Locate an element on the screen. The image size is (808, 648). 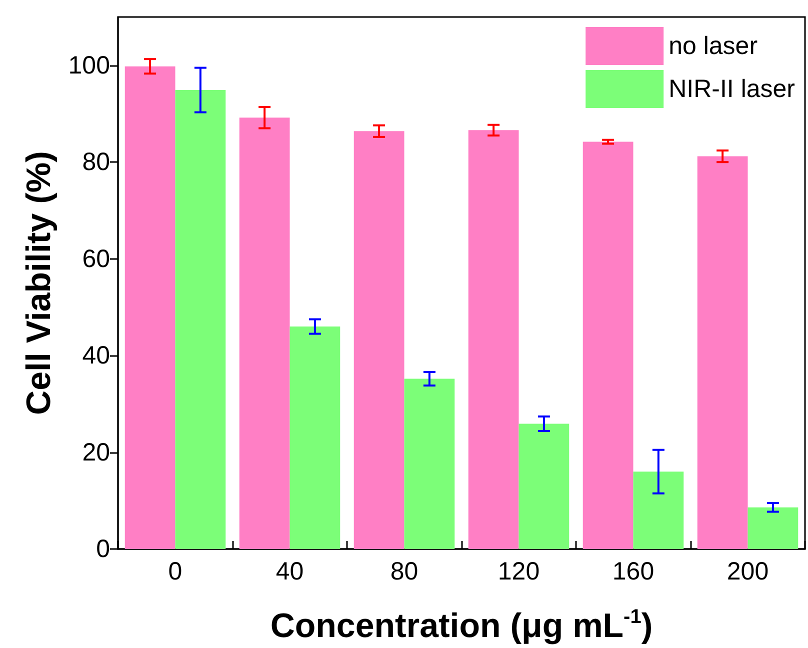
y-tick-label: 60 is located at coordinates (96, 258).